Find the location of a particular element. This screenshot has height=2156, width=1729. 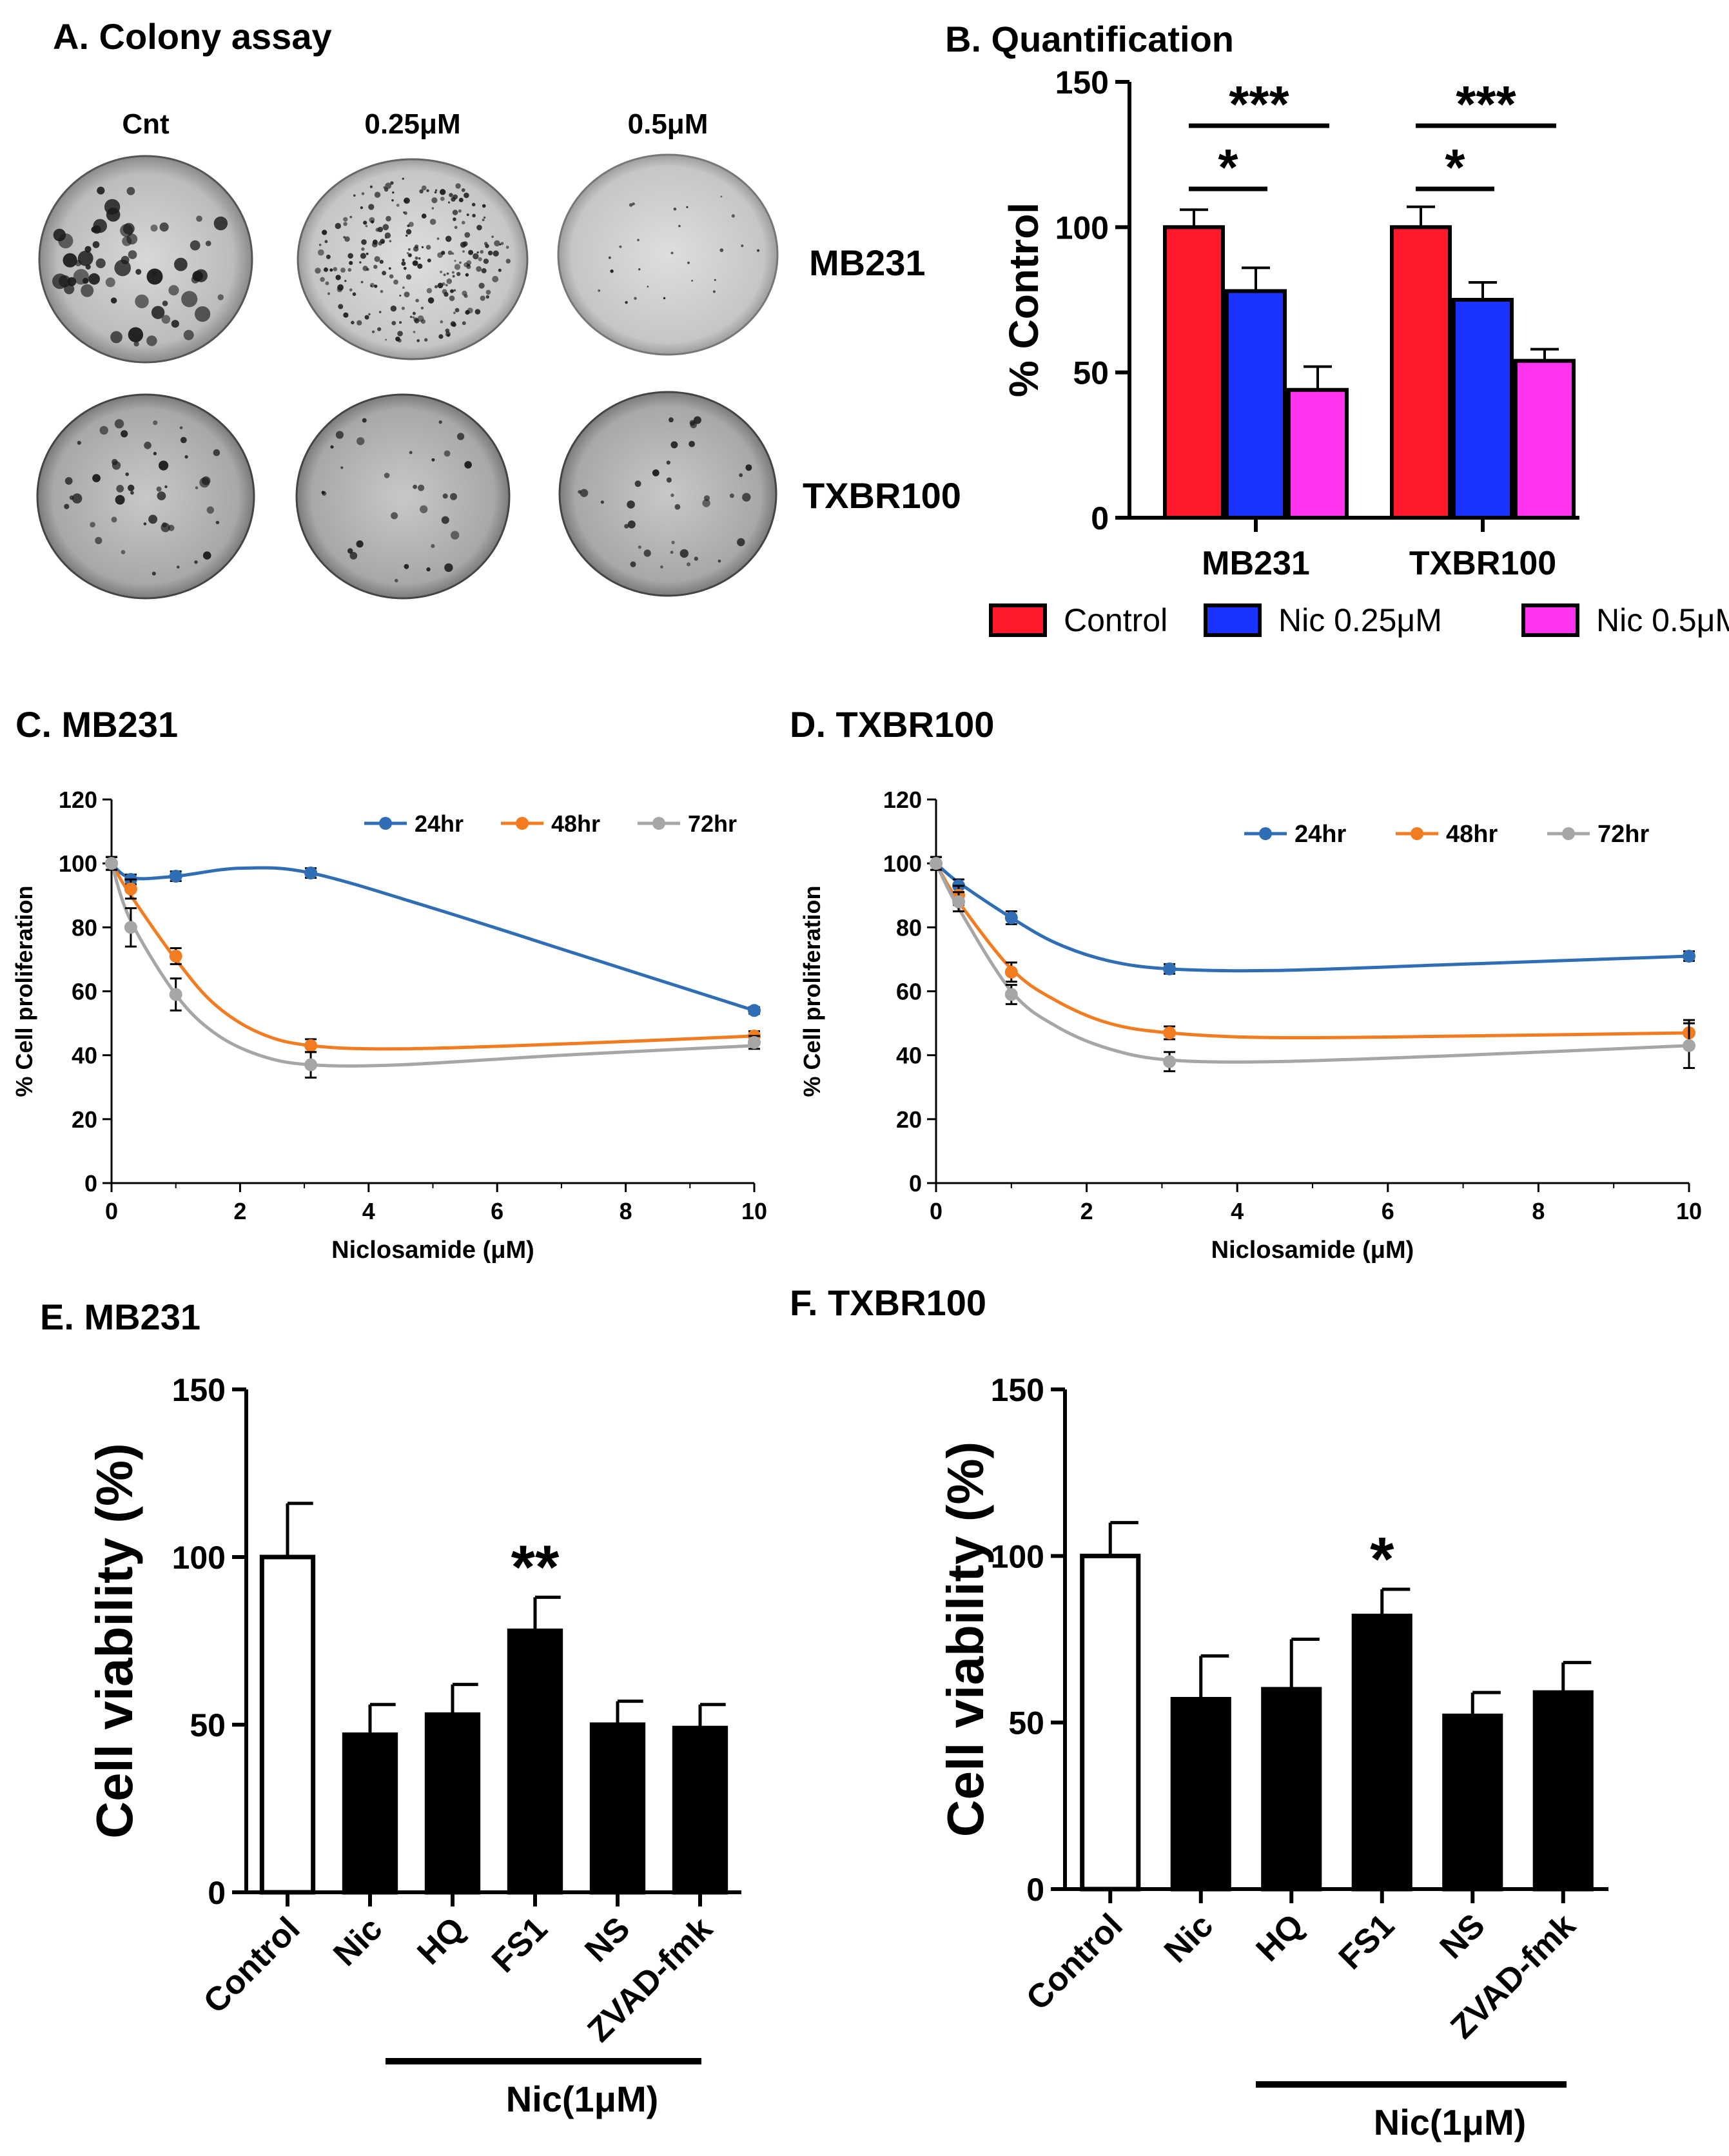

y-tick-label: 50 is located at coordinates (208, 1725).